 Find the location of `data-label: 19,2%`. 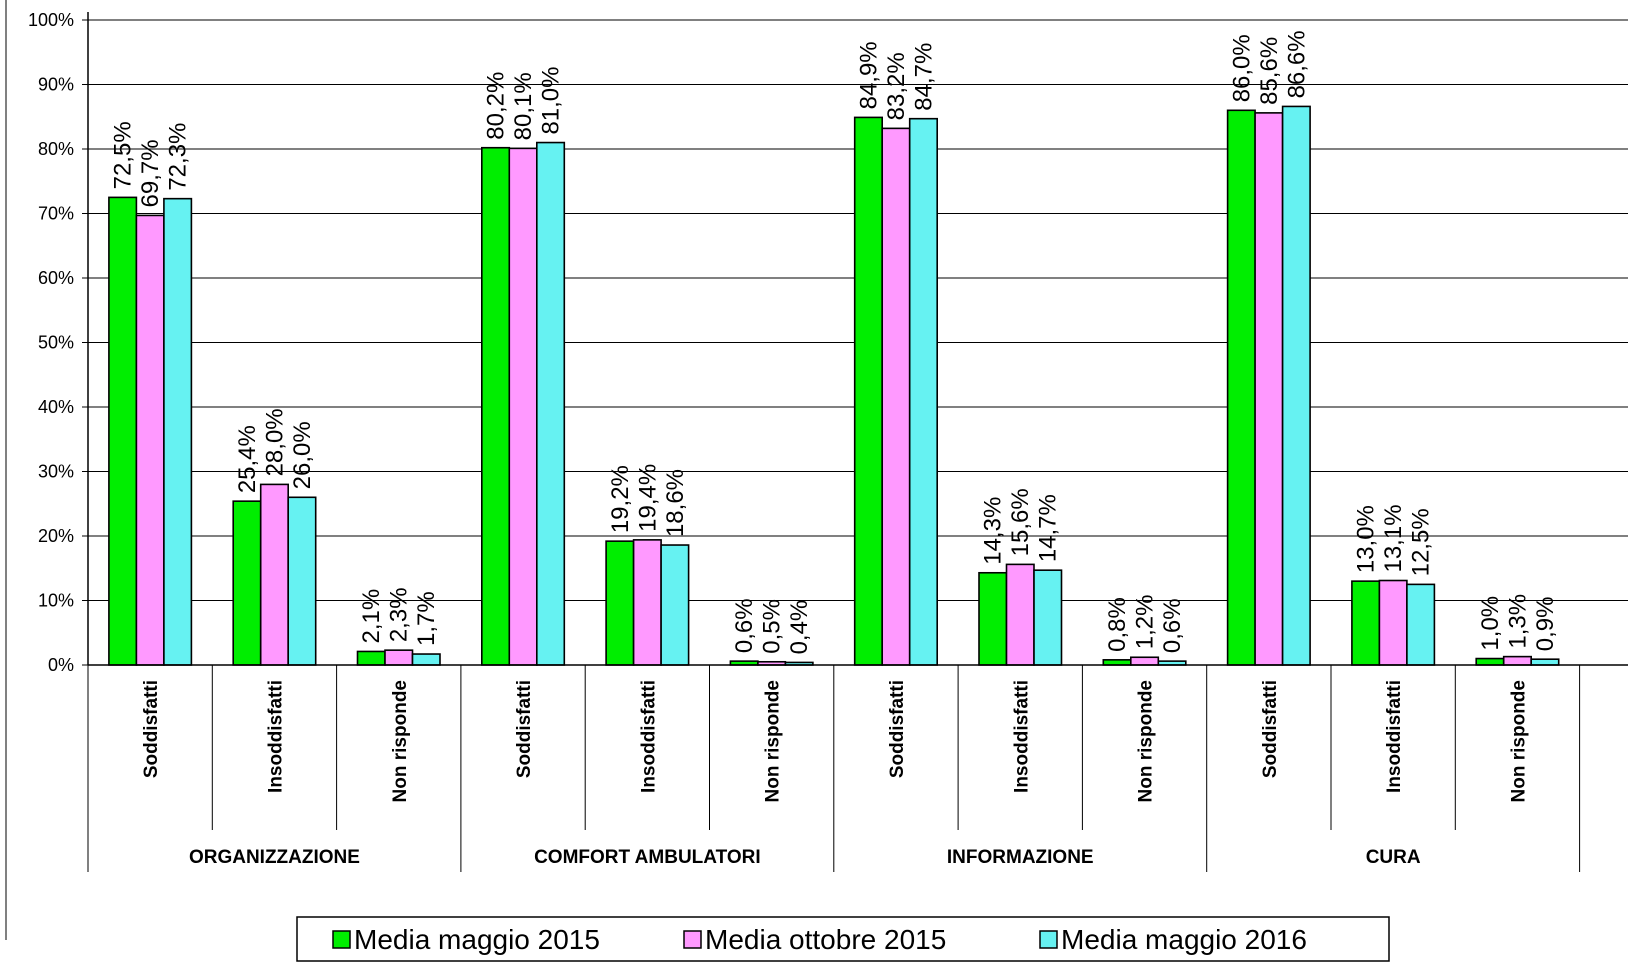

data-label: 19,2% is located at coordinates (620, 499).